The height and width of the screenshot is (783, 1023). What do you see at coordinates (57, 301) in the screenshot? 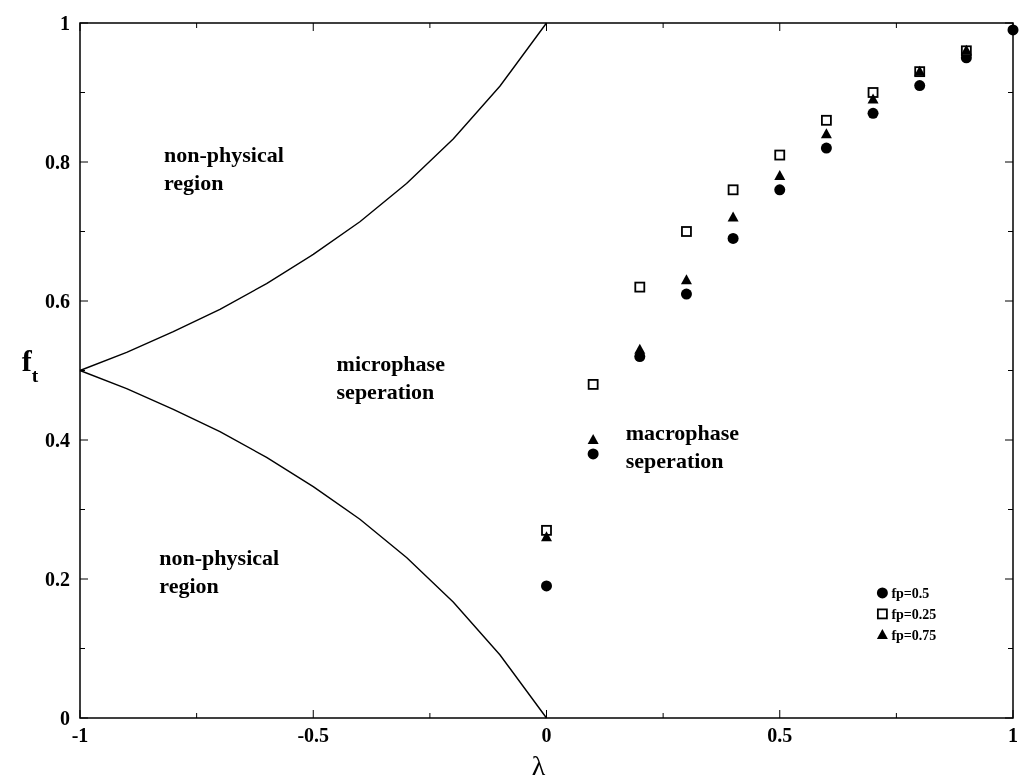
I see `y-tick-label: 0.6` at bounding box center [57, 301].